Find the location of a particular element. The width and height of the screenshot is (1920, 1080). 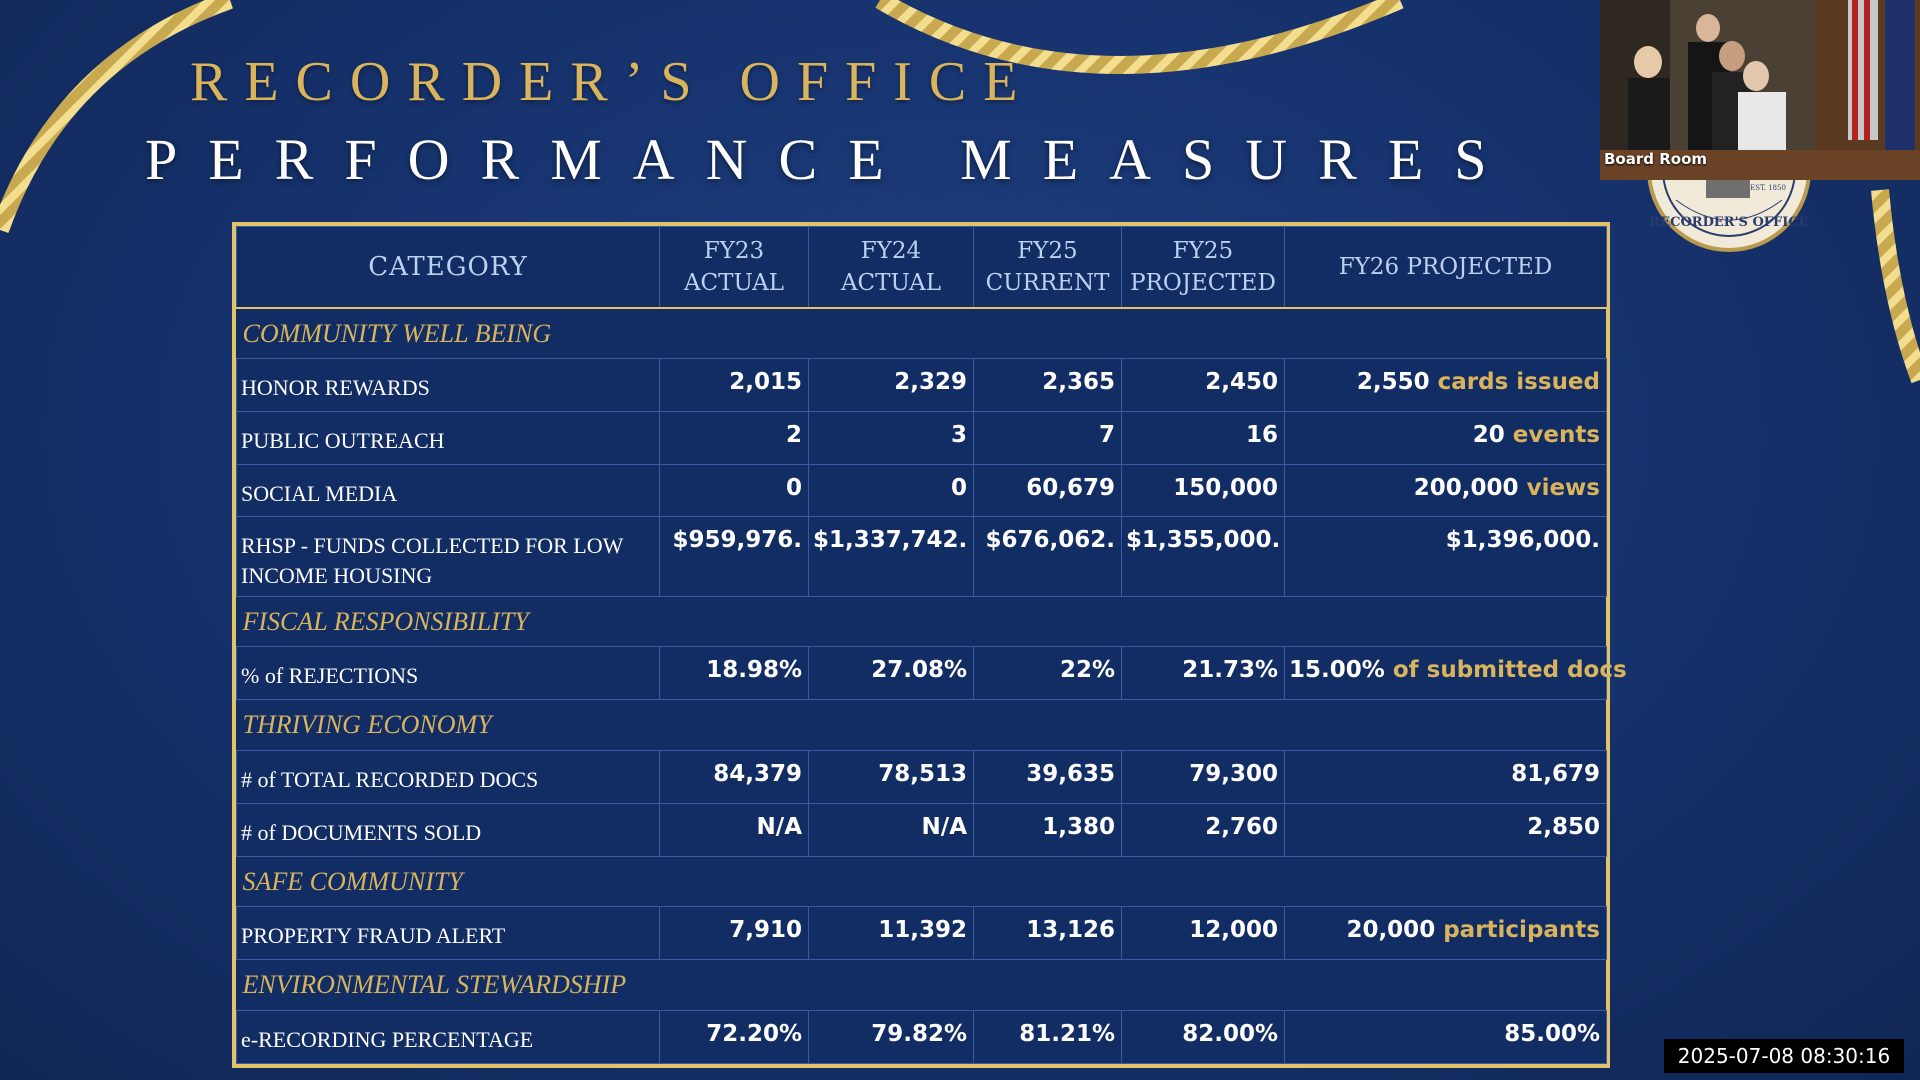

cell-fy23: 72.20% is located at coordinates (734, 1037).